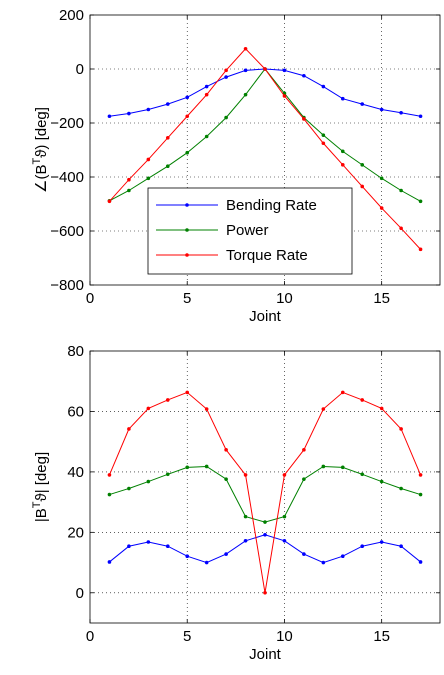 This screenshot has width=444, height=675. I want to click on legend-marker-torque-rate, so click(187, 255).